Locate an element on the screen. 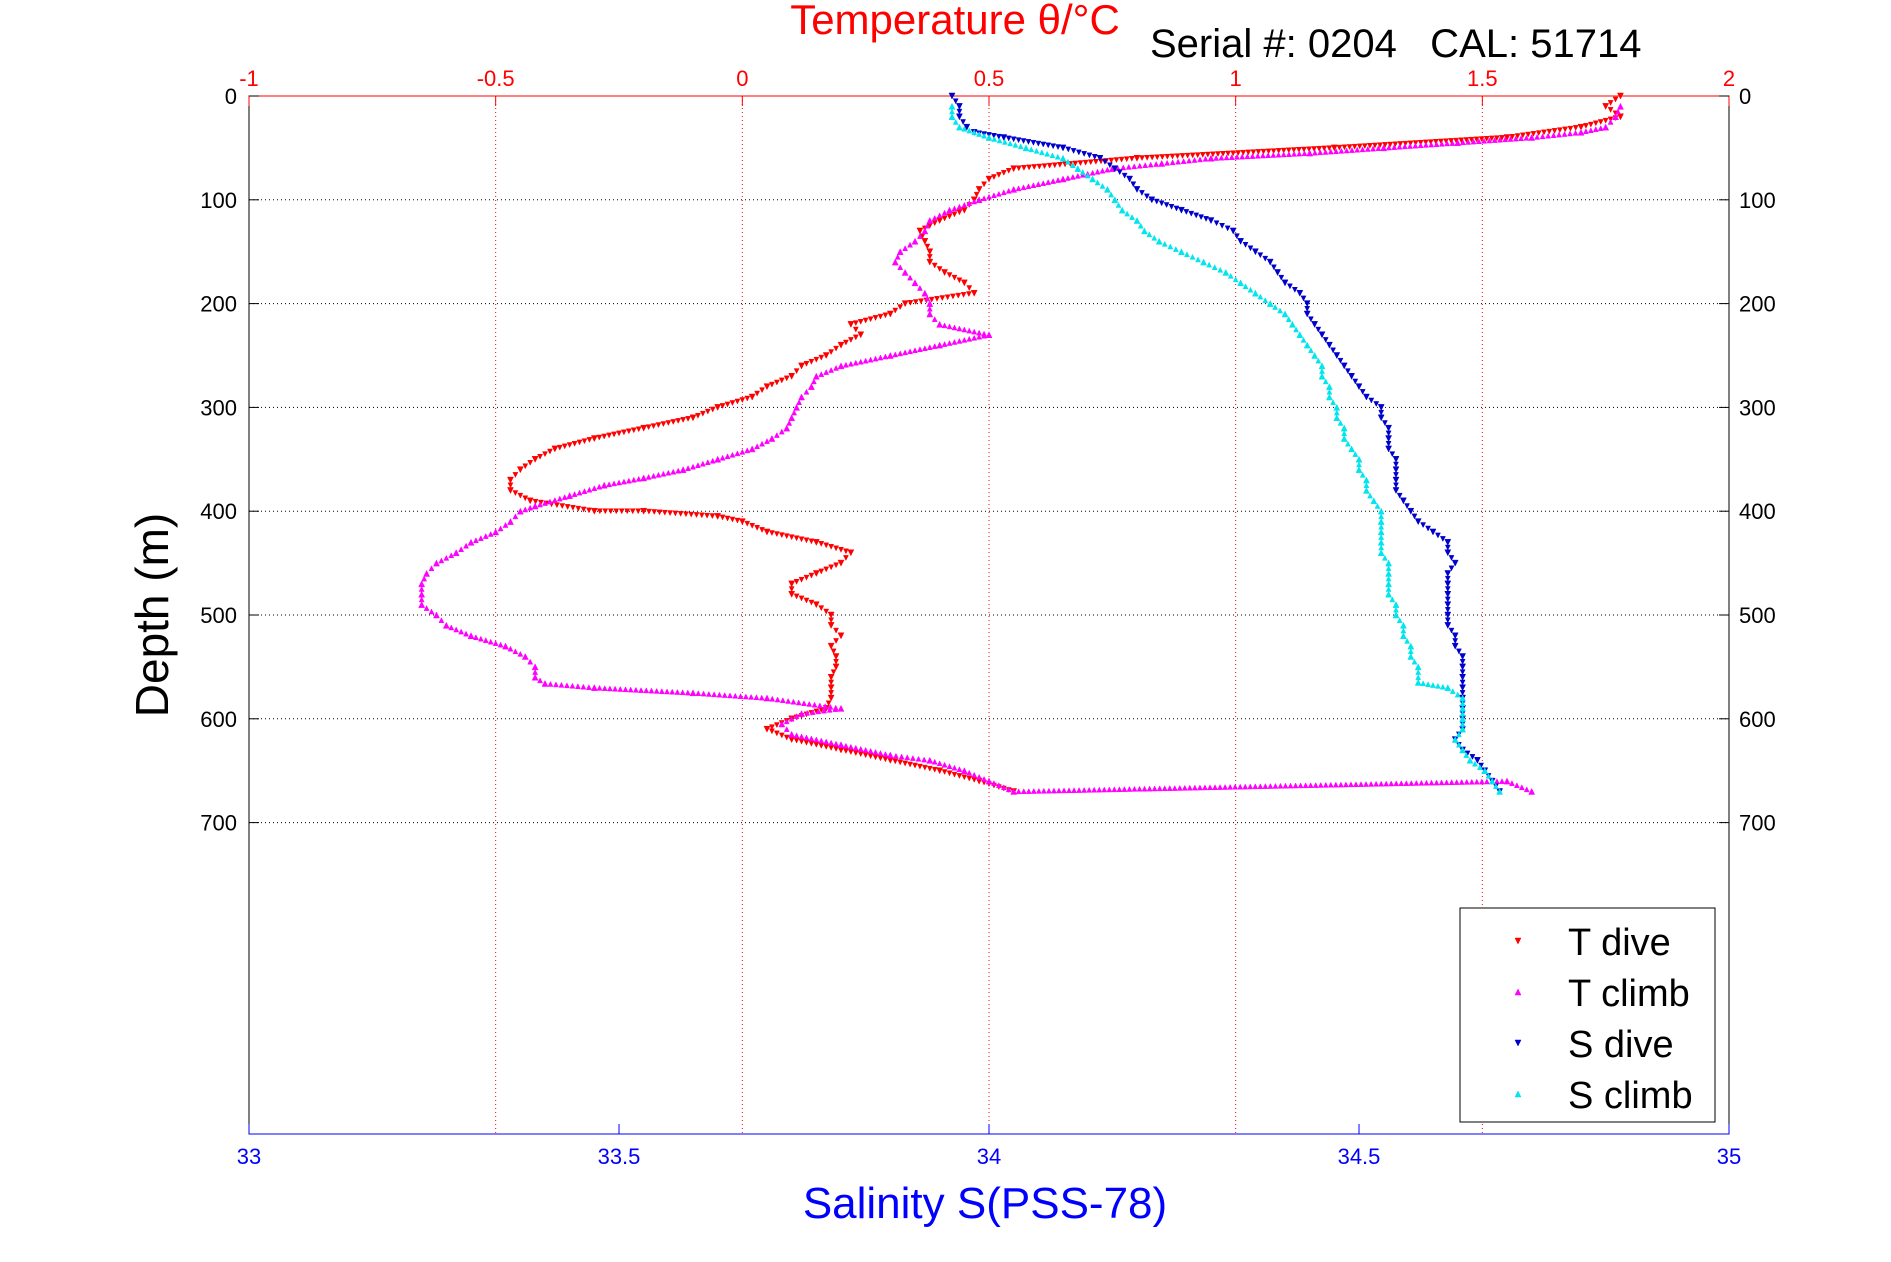  legend-marker is located at coordinates (1518, 992).